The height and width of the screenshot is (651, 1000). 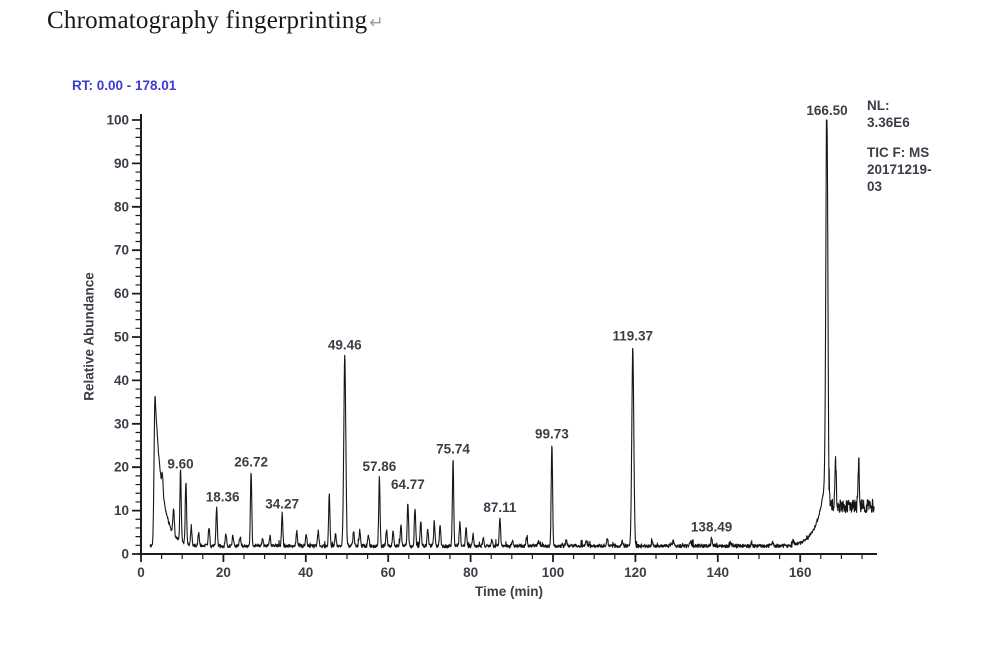 What do you see at coordinates (345, 344) in the screenshot?
I see `peak-label: 49.46` at bounding box center [345, 344].